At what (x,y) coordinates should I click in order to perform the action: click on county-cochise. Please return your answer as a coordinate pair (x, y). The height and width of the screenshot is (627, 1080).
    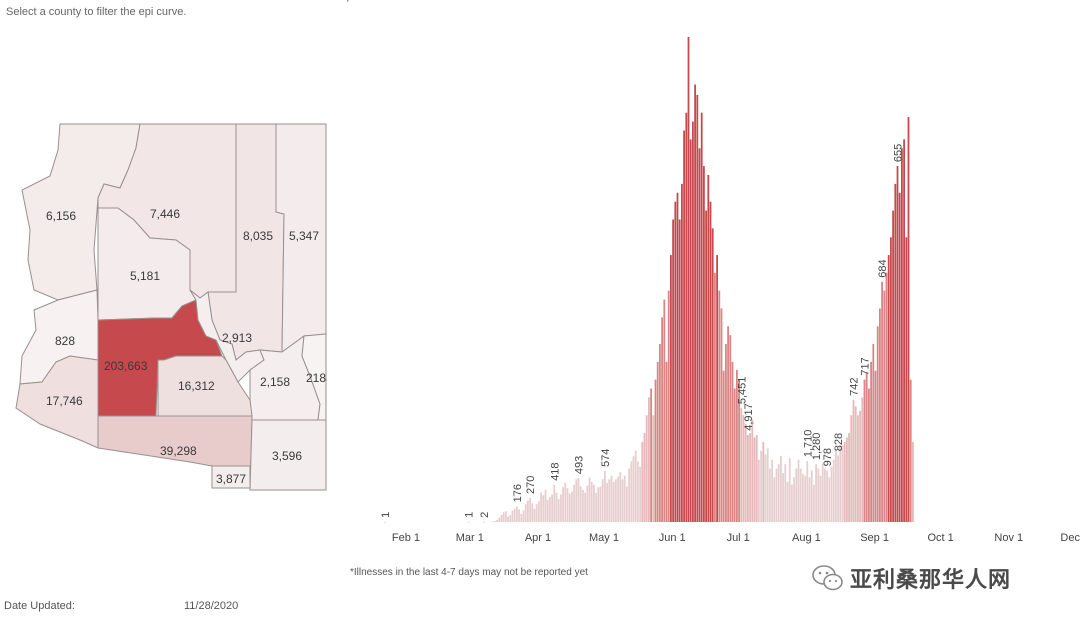
    Looking at the image, I should click on (288, 455).